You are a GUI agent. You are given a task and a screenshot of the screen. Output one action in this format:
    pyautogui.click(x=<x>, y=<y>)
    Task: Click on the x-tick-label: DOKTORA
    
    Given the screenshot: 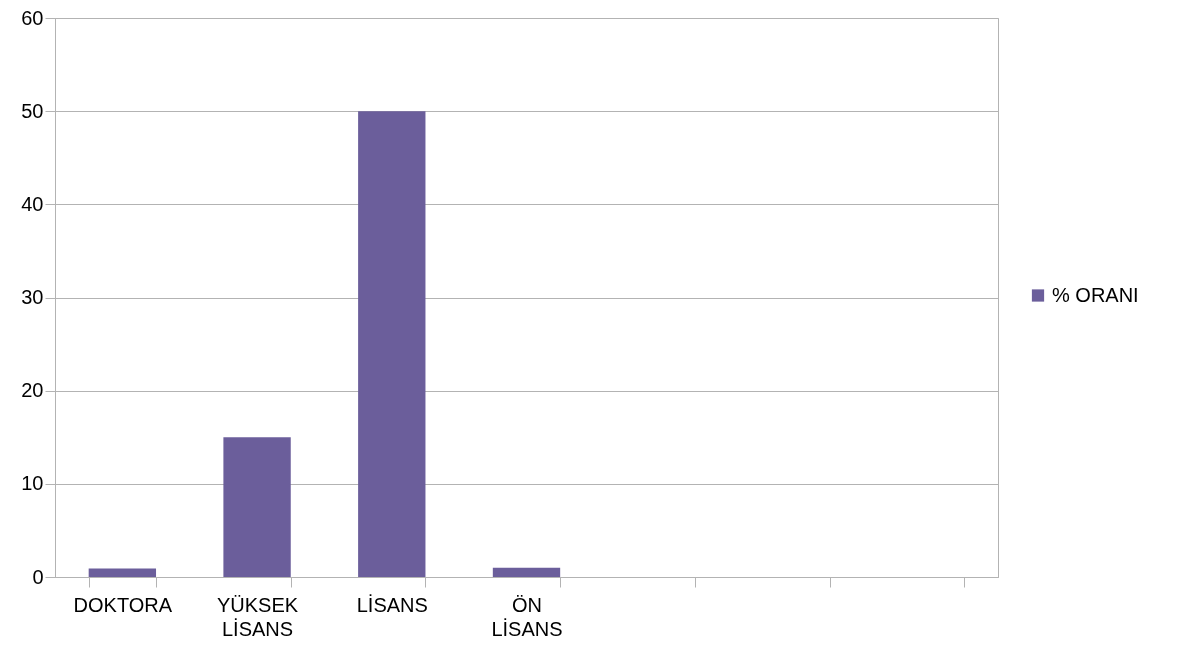 What is the action you would take?
    pyautogui.click(x=123, y=604)
    